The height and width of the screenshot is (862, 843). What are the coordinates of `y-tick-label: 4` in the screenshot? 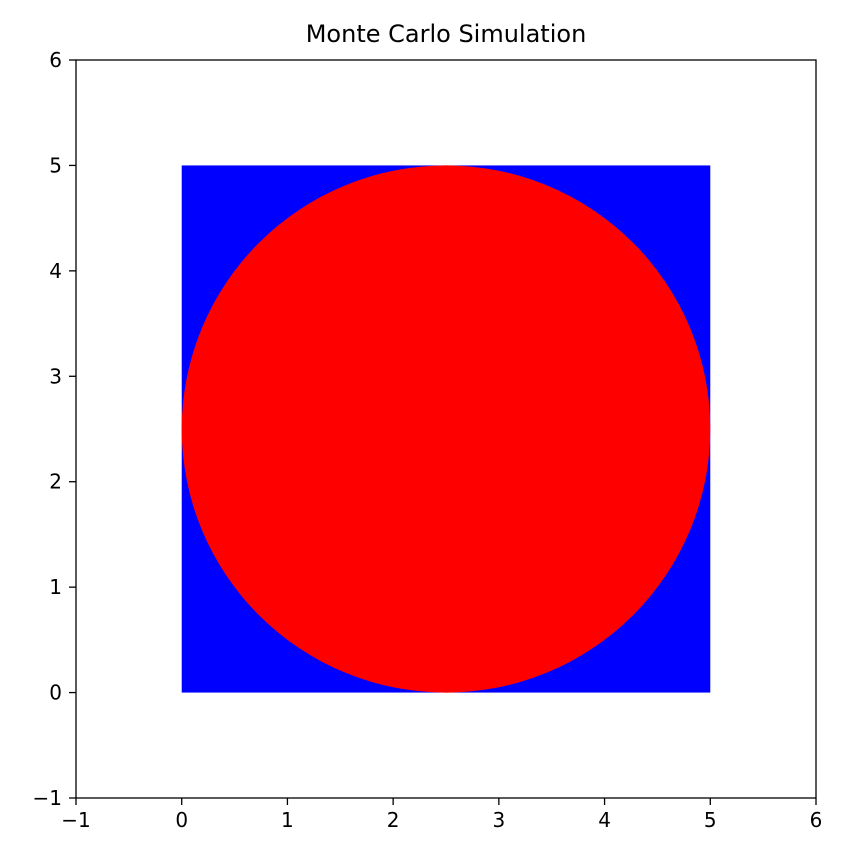 It's located at (55, 271).